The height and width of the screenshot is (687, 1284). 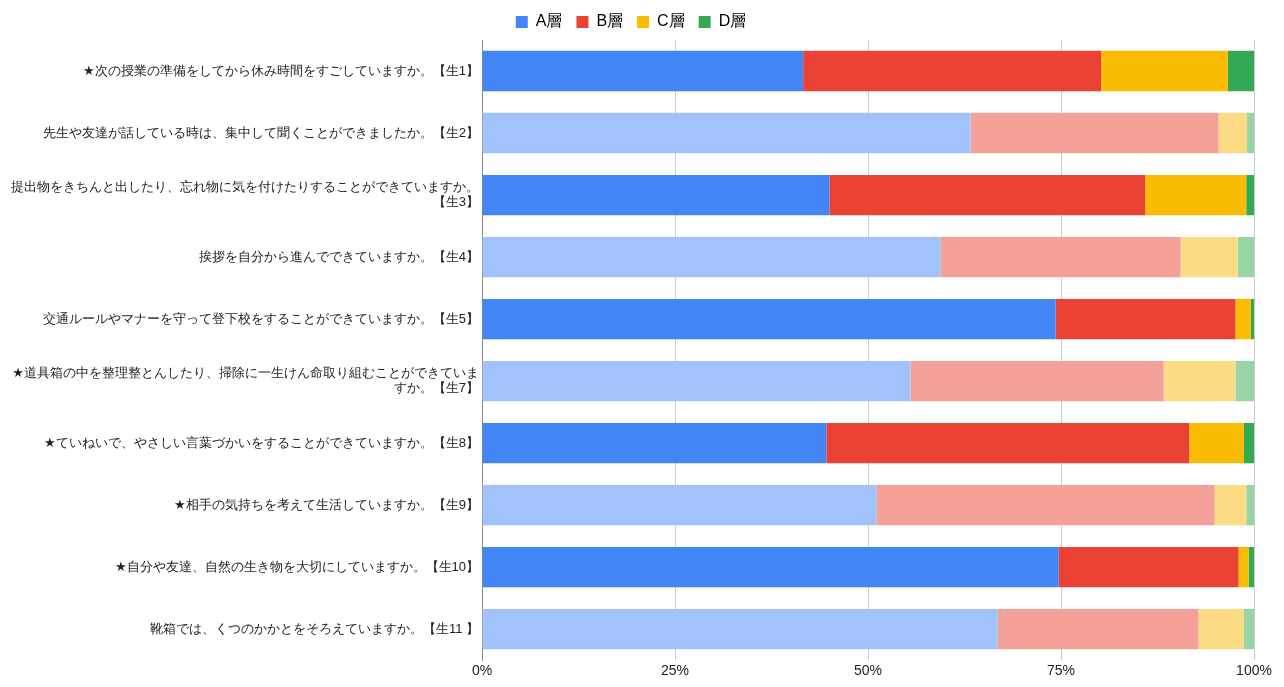 What do you see at coordinates (675, 670) in the screenshot?
I see `x-tick-label: 25%` at bounding box center [675, 670].